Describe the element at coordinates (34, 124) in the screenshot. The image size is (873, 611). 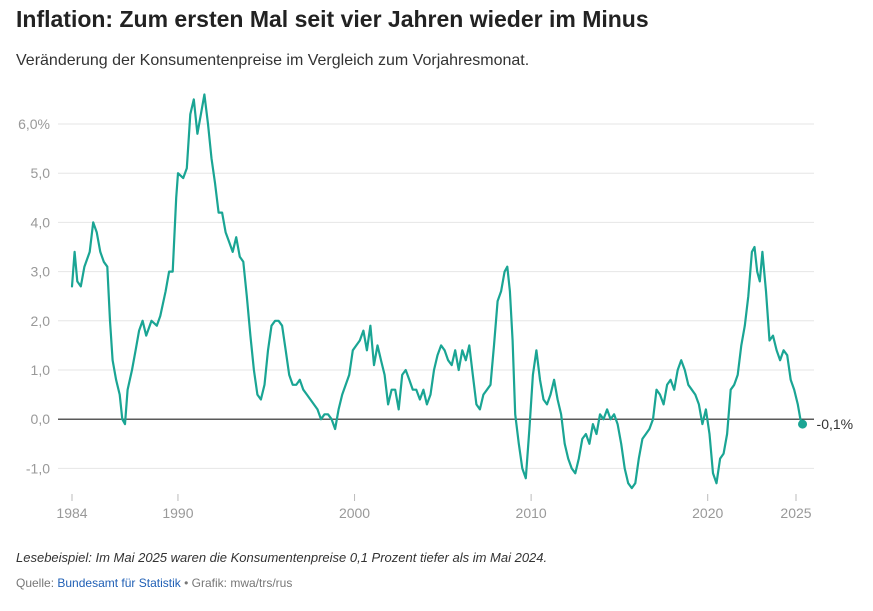
I see `y-tick-label: 6,0%` at that location.